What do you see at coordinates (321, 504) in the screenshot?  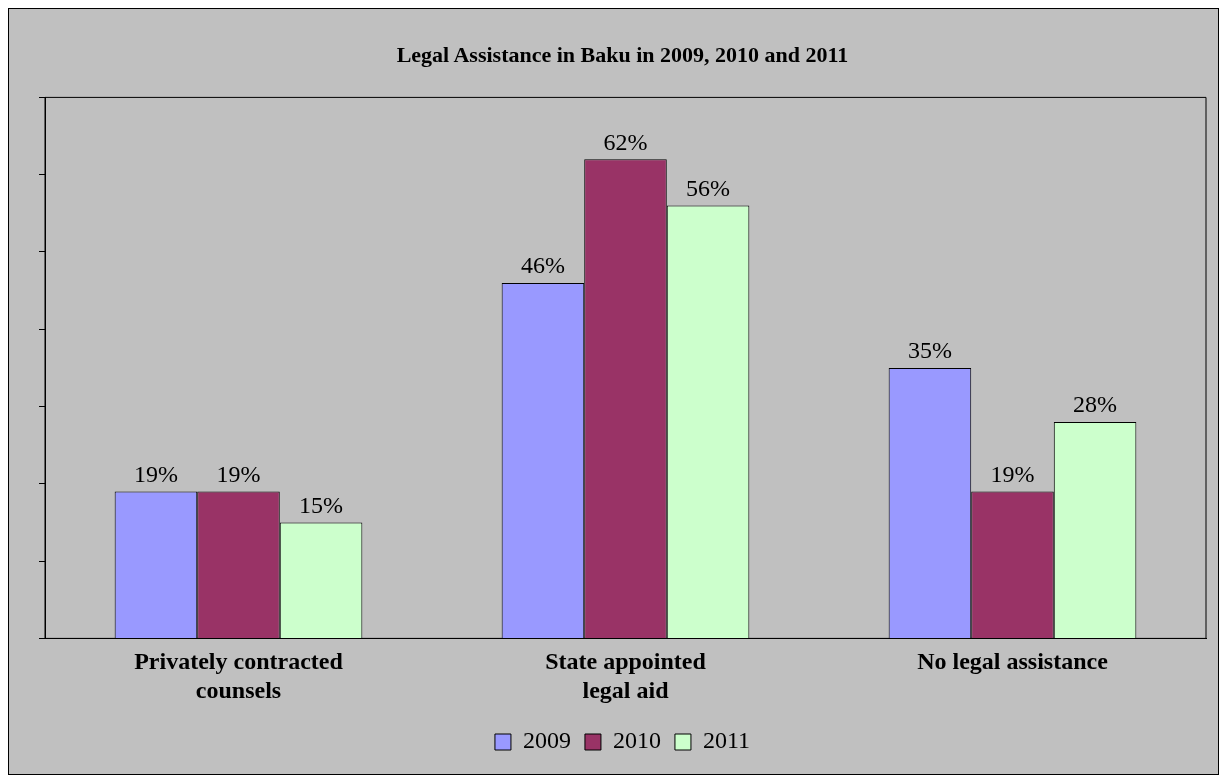 I see `data-label: 15%` at bounding box center [321, 504].